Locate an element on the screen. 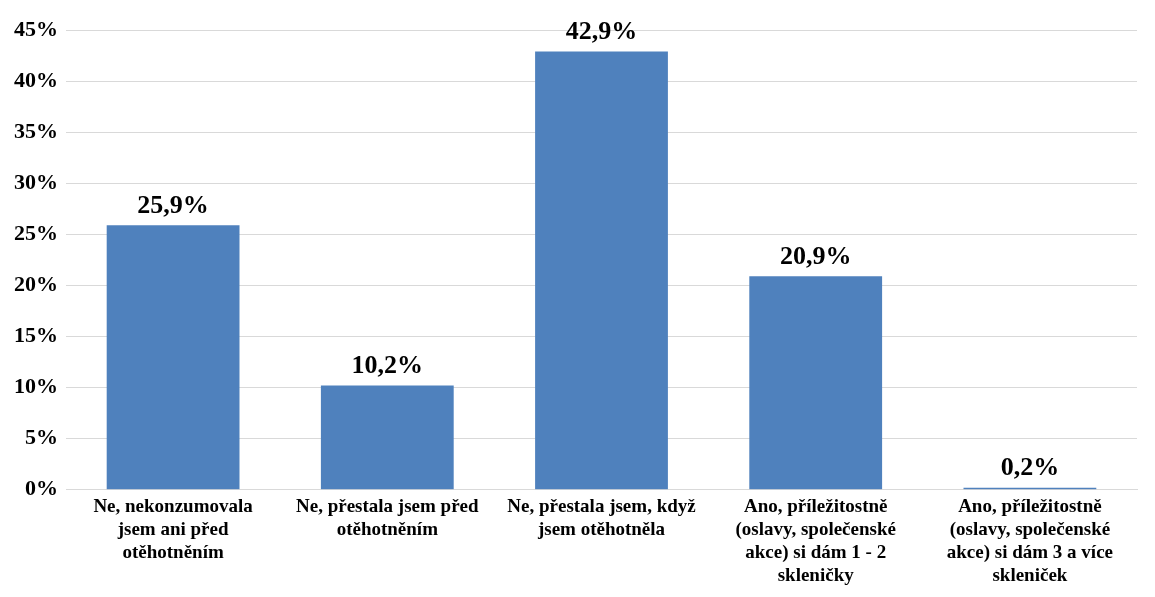  y-tick-label: 20% is located at coordinates (36, 284).